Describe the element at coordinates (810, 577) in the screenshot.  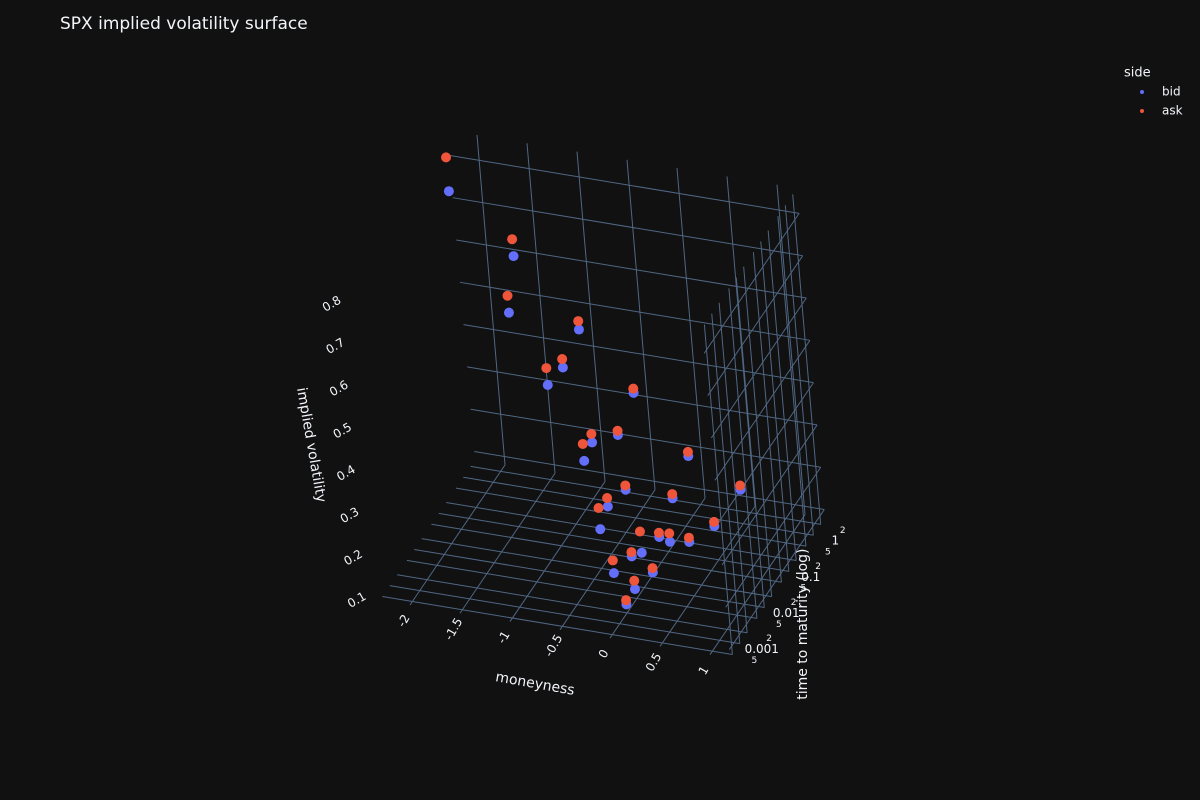
I see `y-tick-label: 0.1` at that location.